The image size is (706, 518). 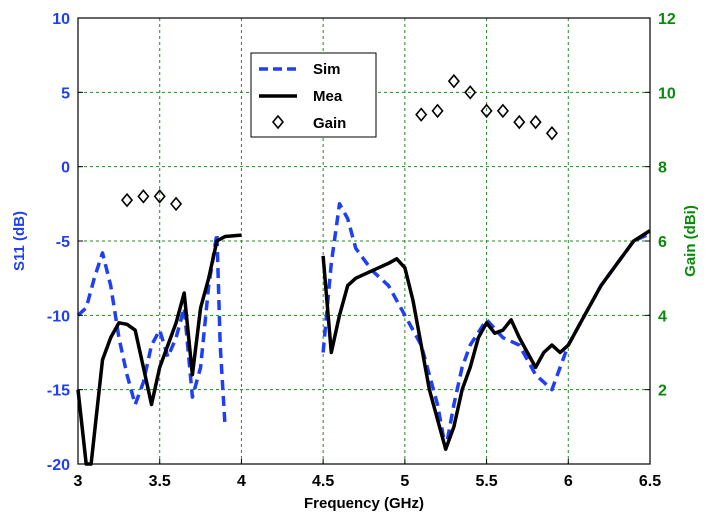 I want to click on y-right-tick-label: 12, so click(x=667, y=19).